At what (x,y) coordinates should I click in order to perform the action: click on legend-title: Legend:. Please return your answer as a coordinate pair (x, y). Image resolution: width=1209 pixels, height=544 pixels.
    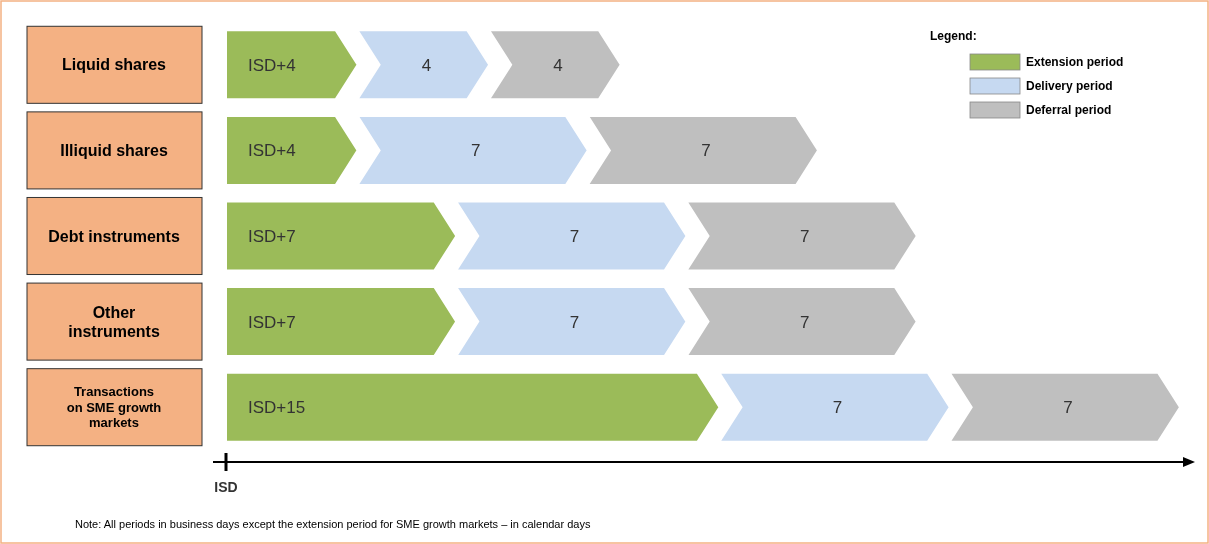
    Looking at the image, I should click on (953, 36).